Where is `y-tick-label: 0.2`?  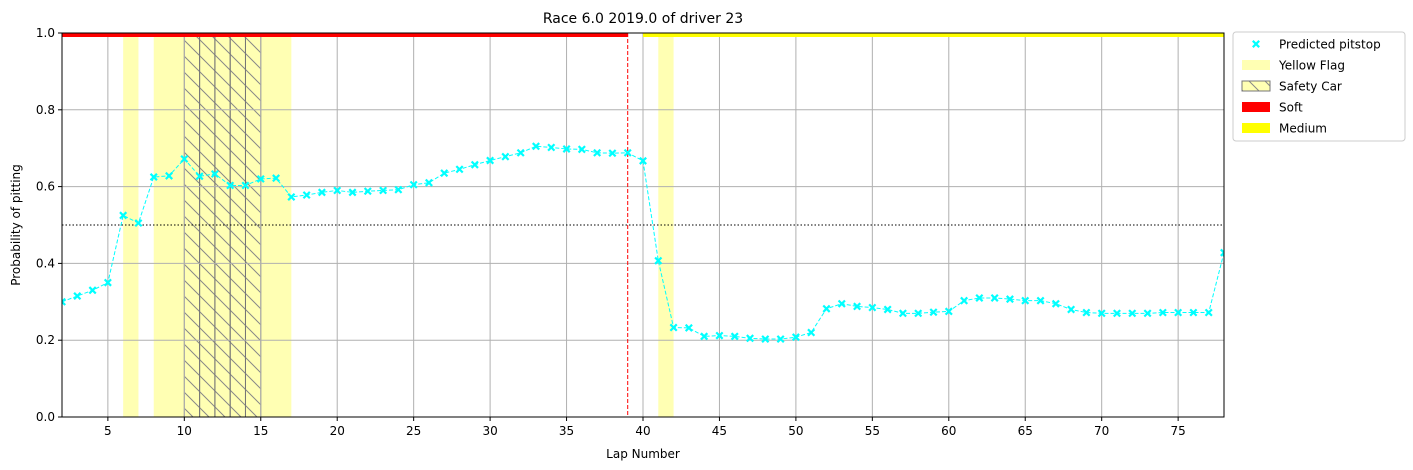
y-tick-label: 0.2 is located at coordinates (45, 340).